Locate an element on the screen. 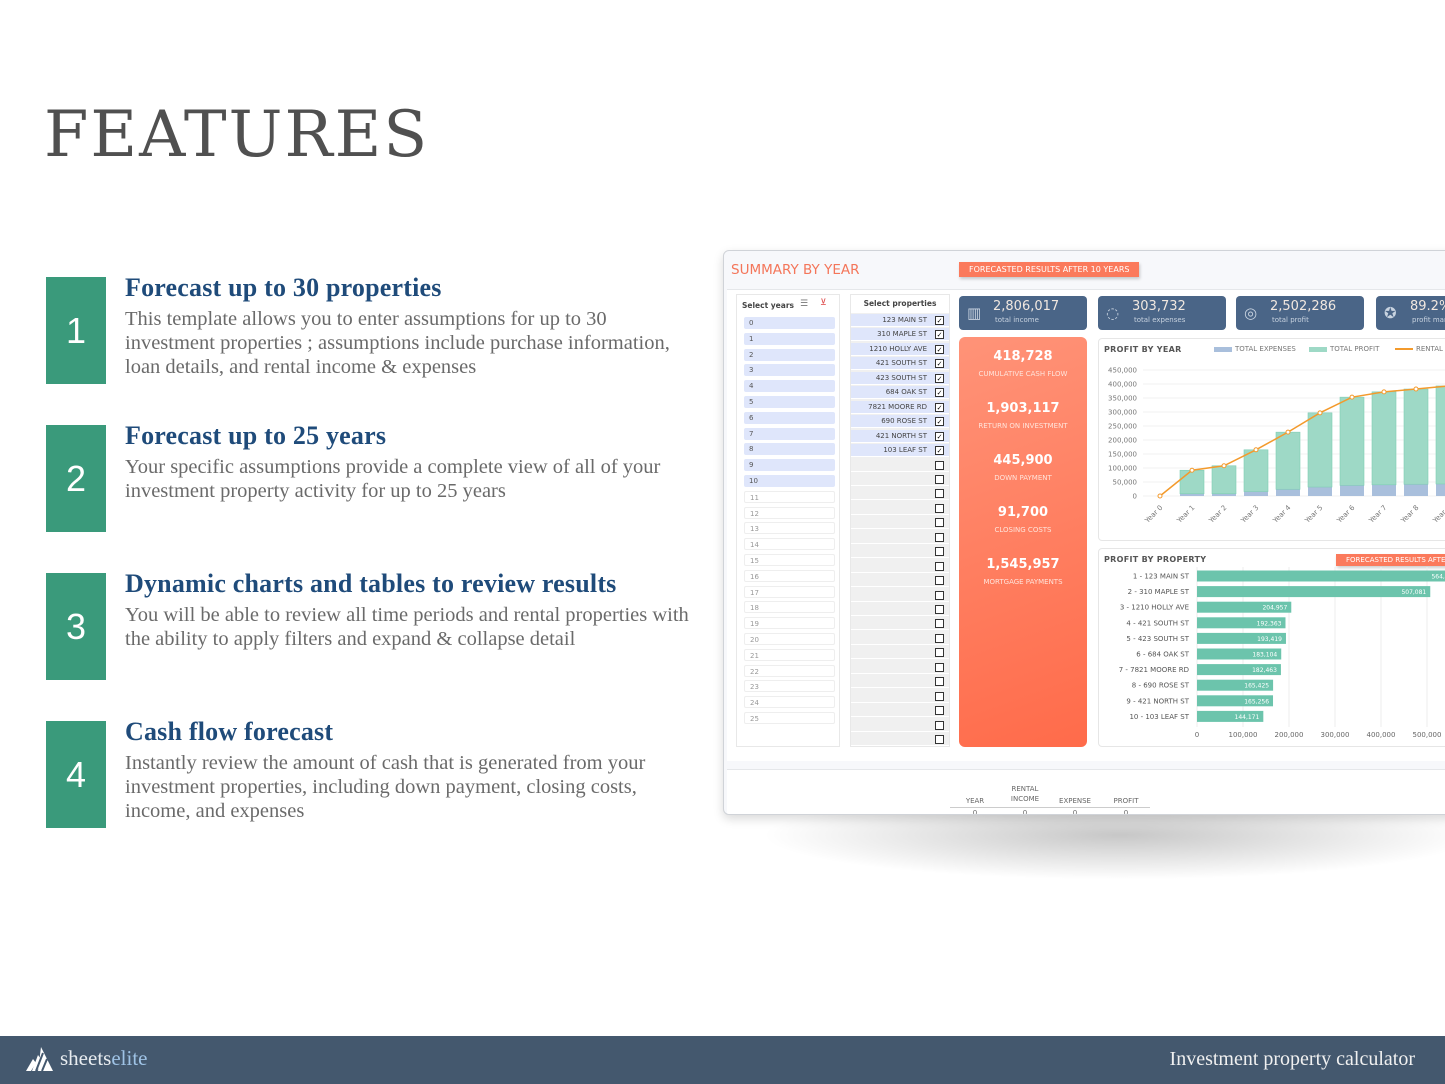 The image size is (1445, 1084). metric-value: 1,903,117 is located at coordinates (1023, 408).